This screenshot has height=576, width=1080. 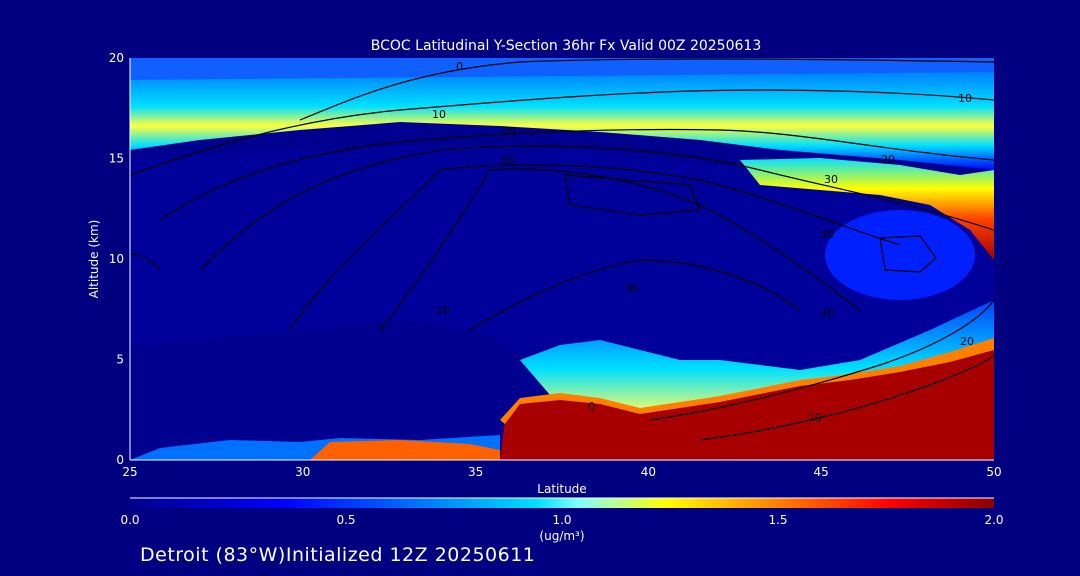 I want to click on y-ticks: 0 5 10 15 20, so click(x=116, y=259).